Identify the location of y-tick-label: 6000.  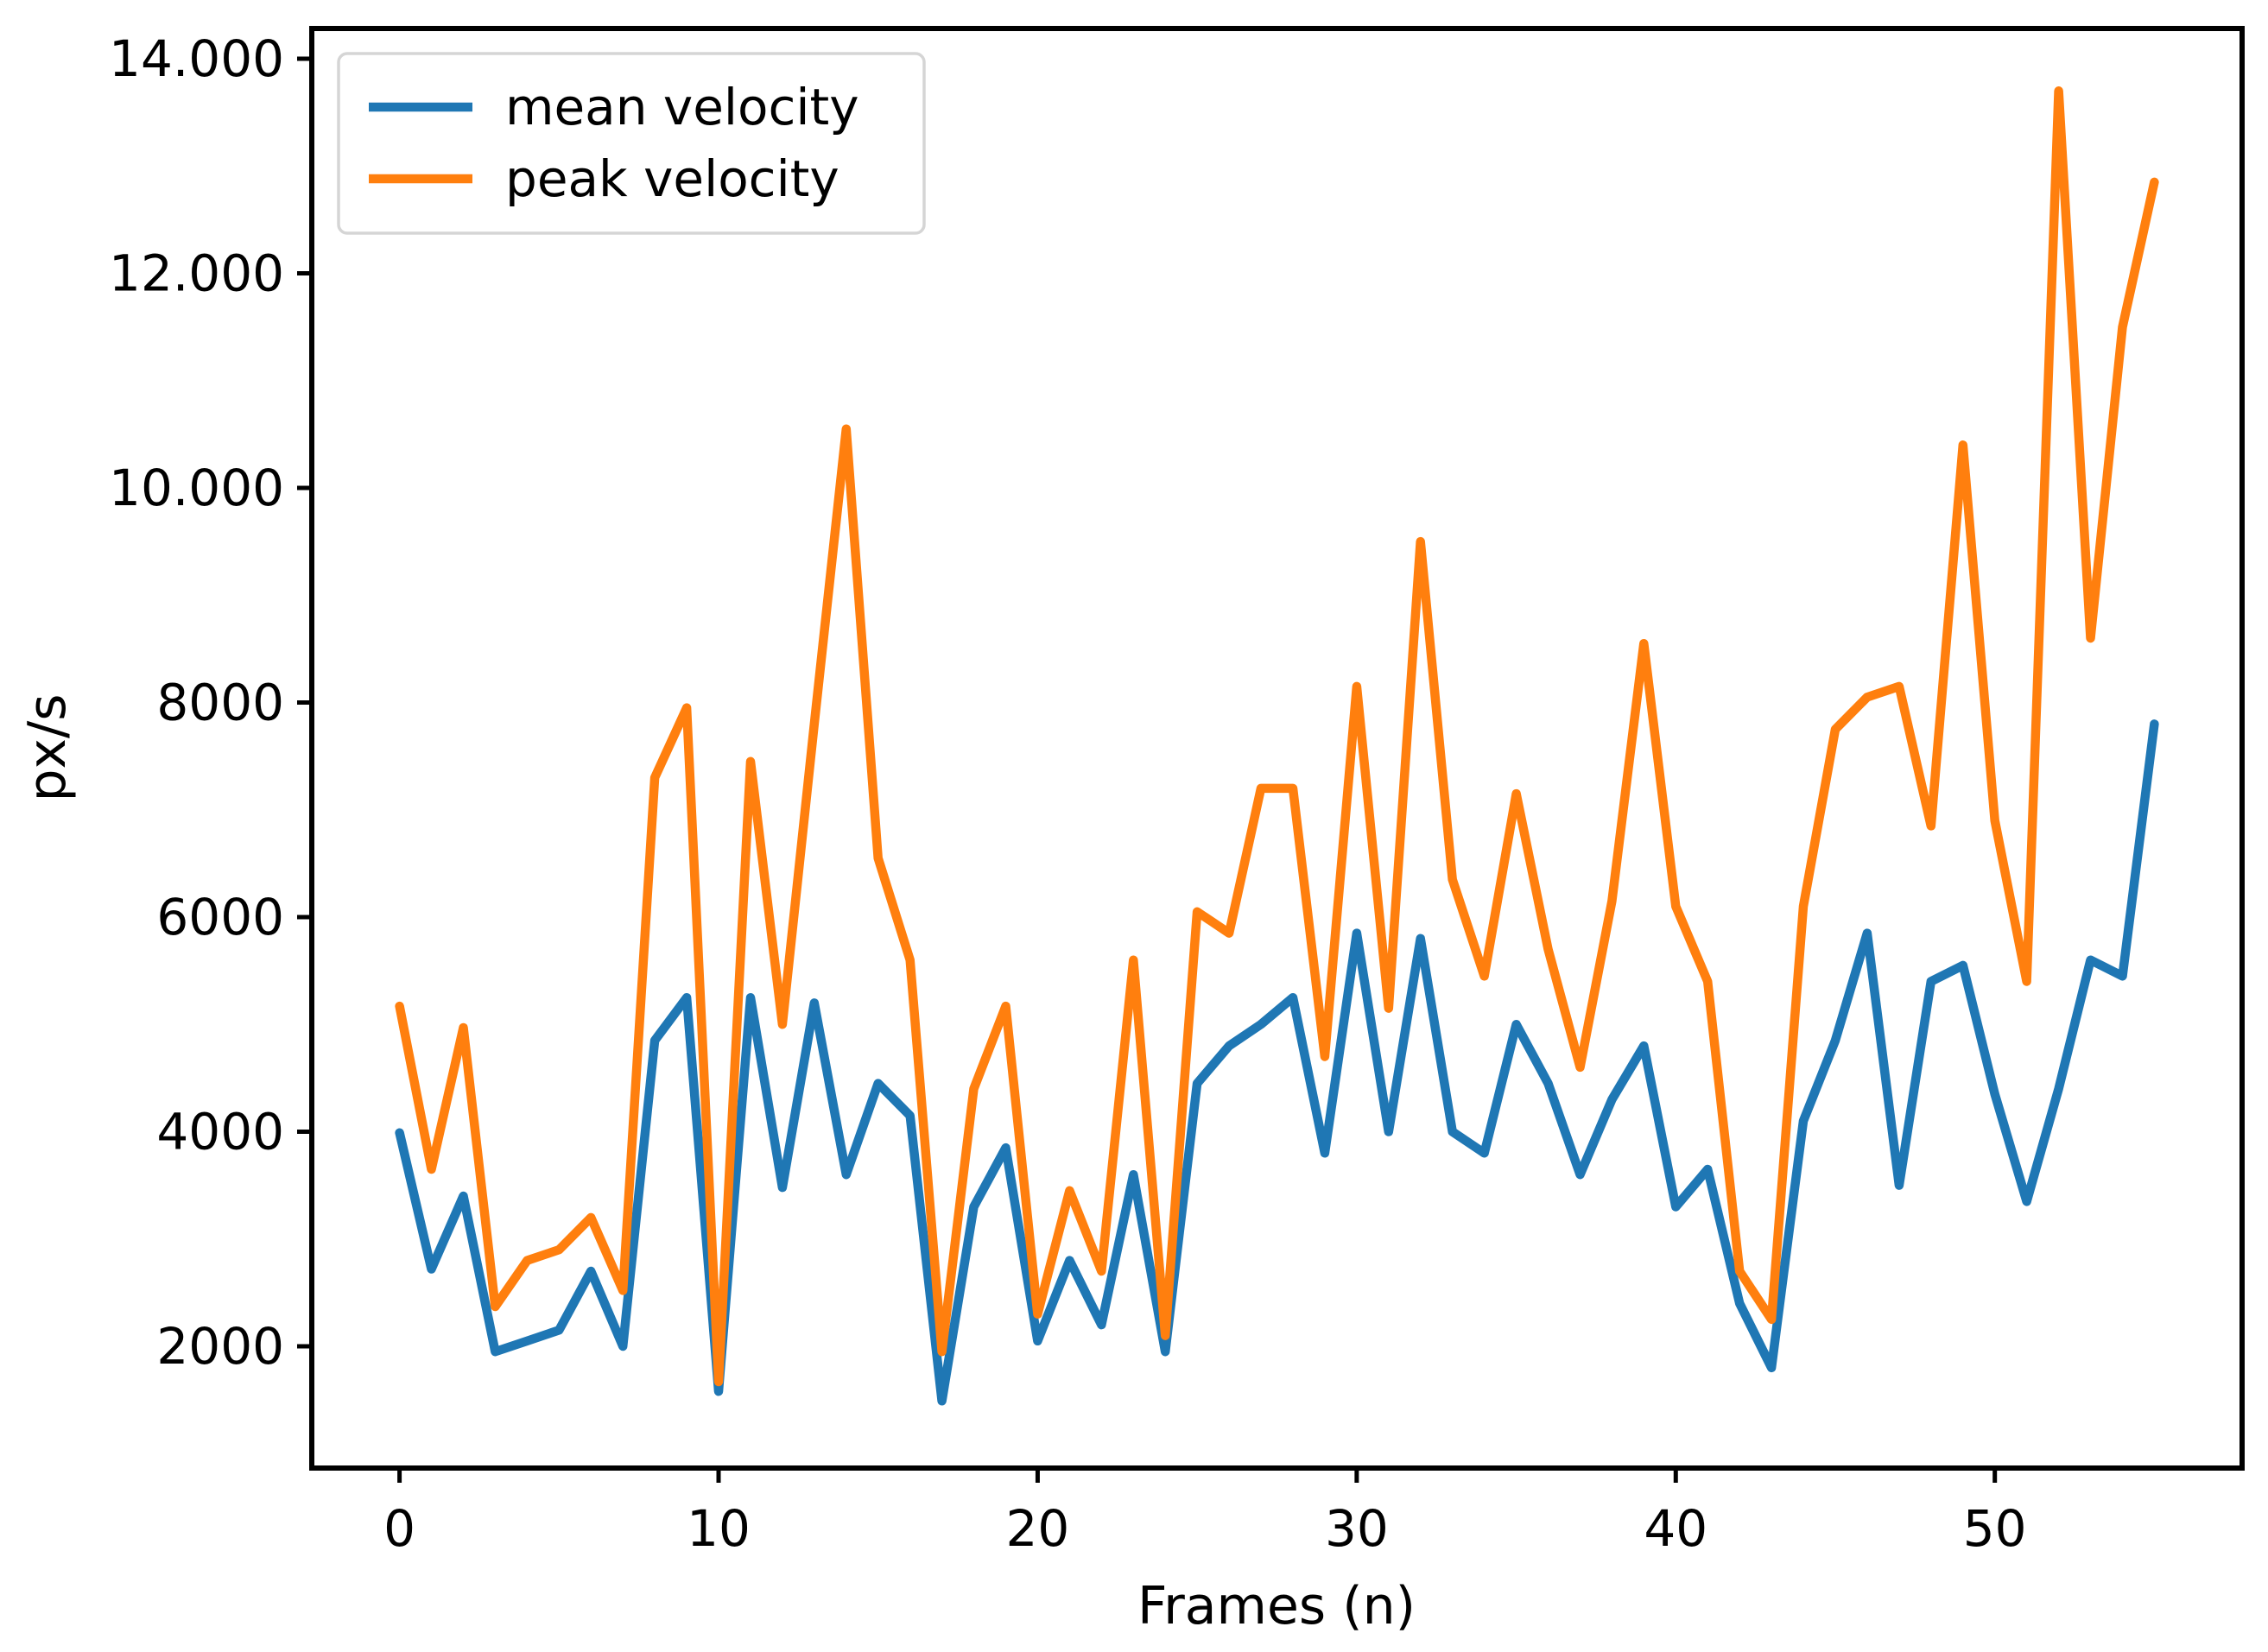
(220, 917).